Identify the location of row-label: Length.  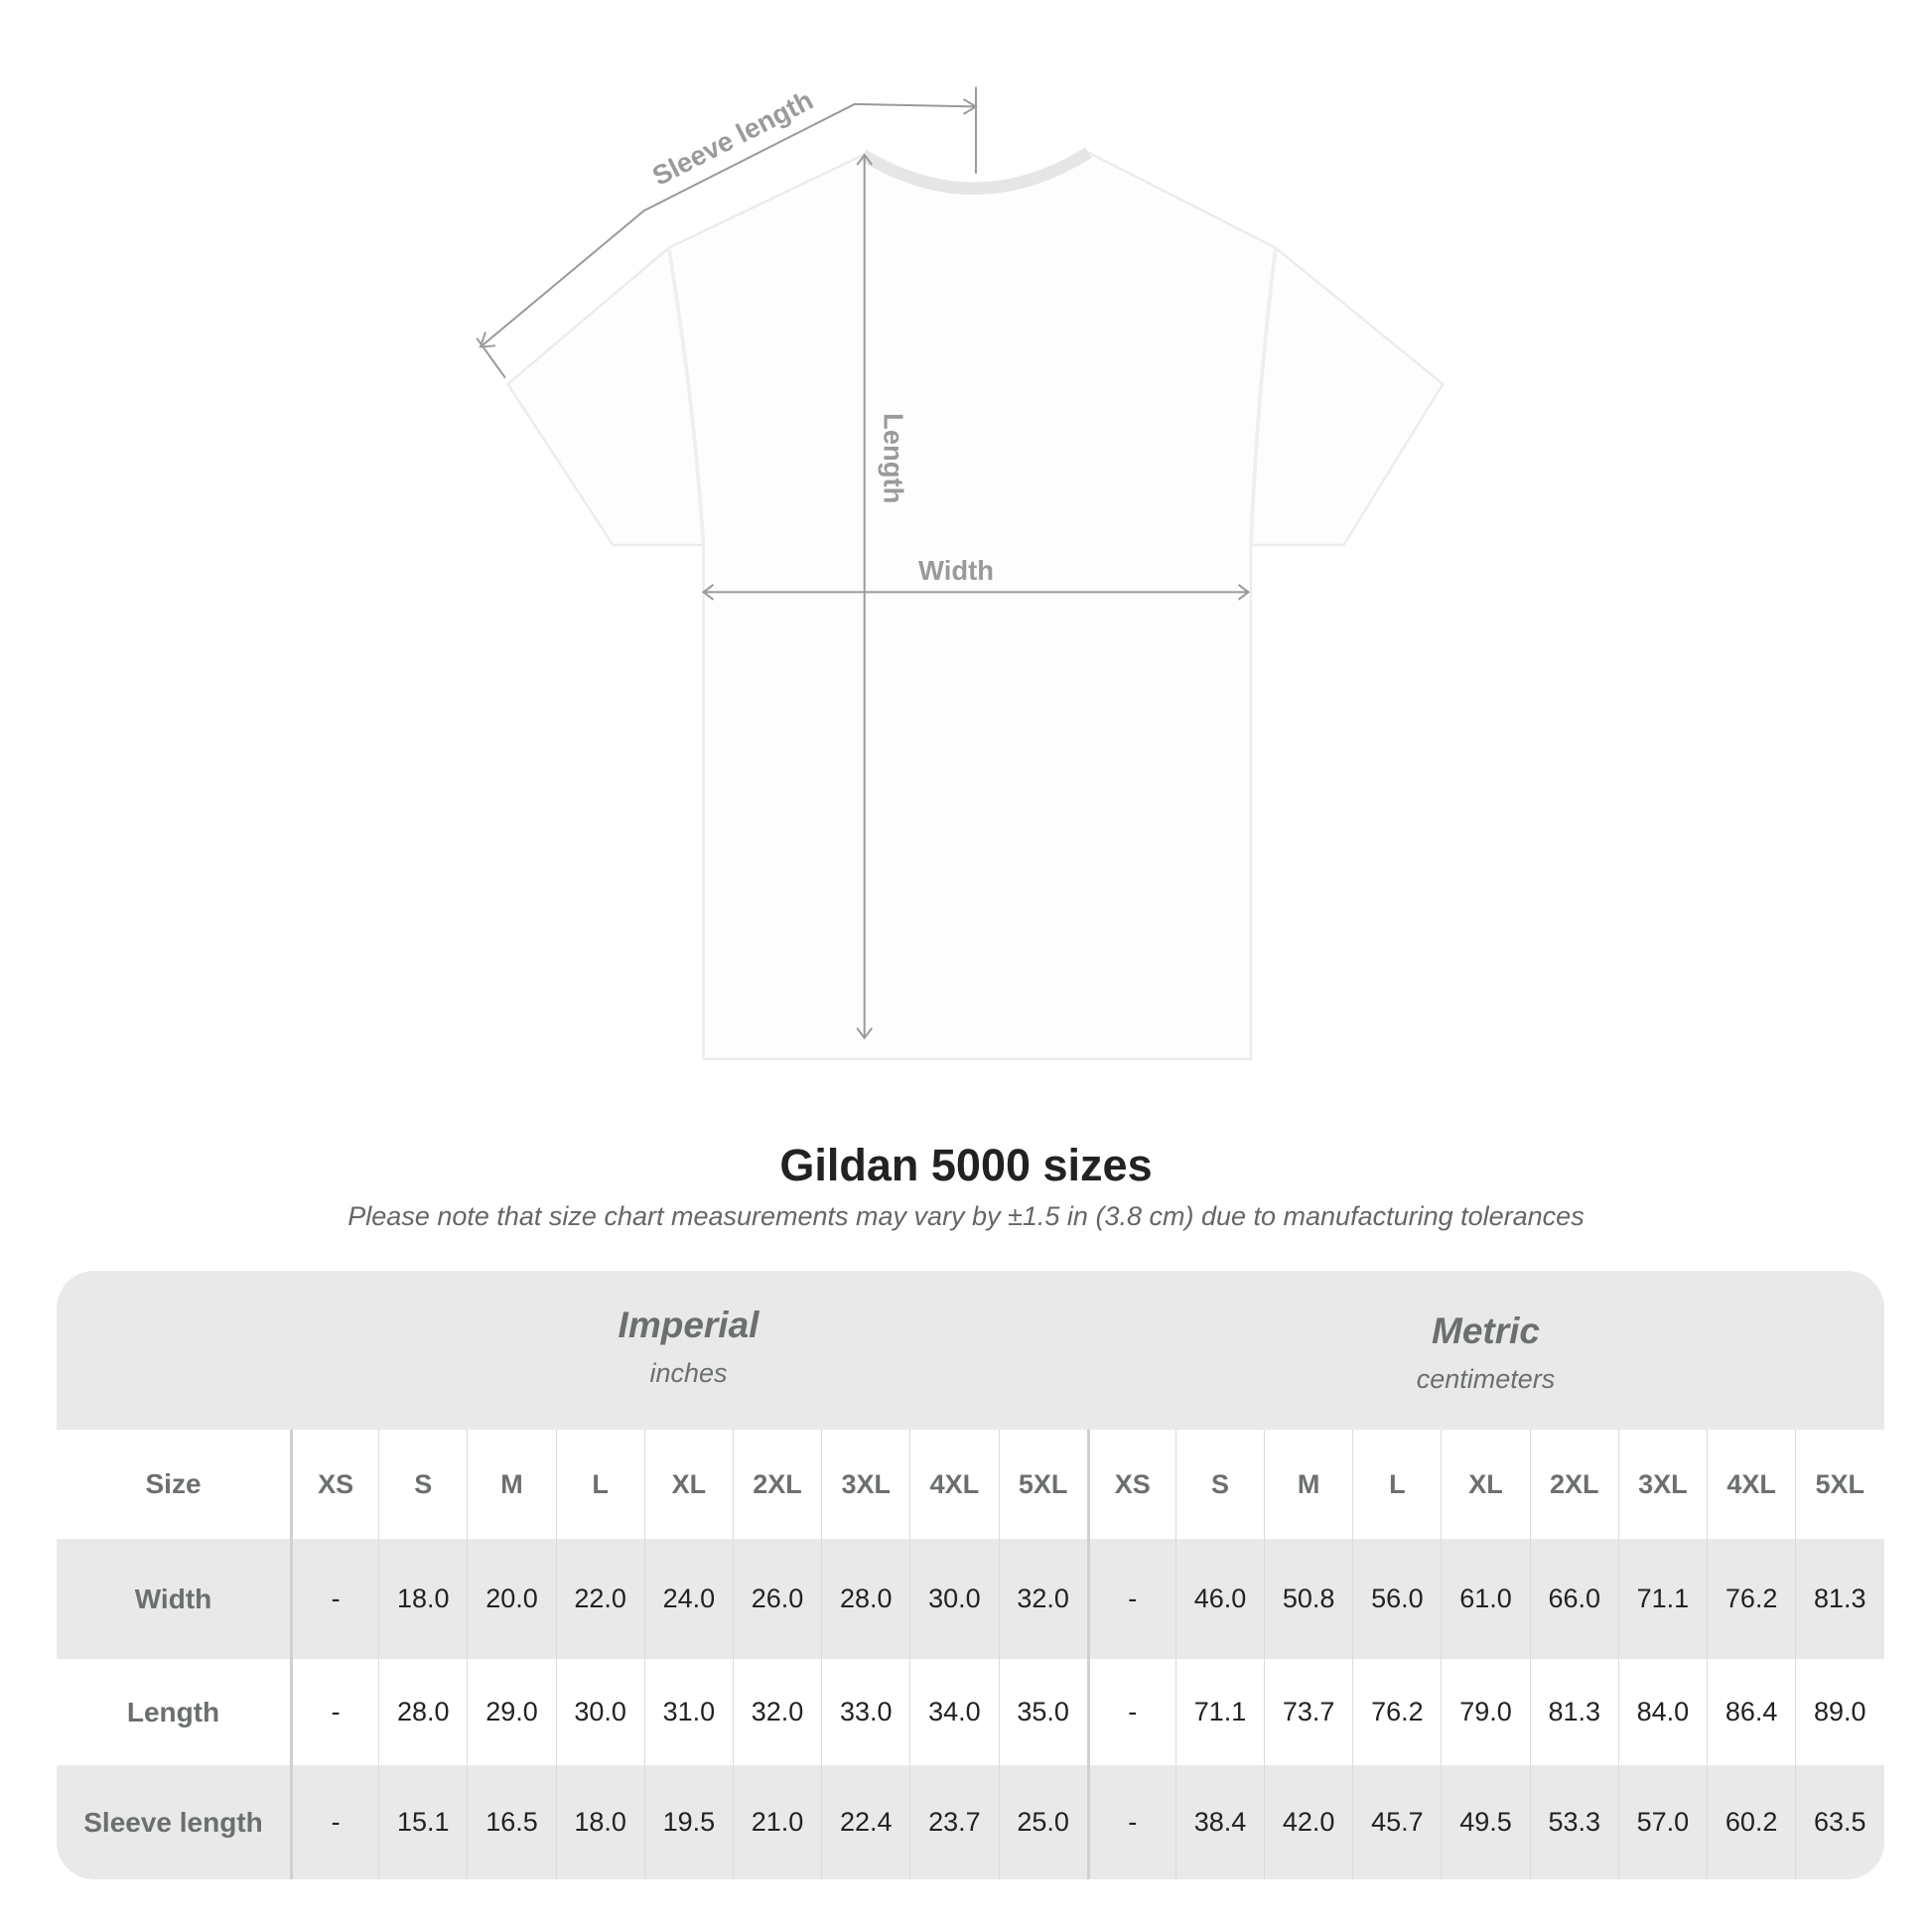
(173, 1711).